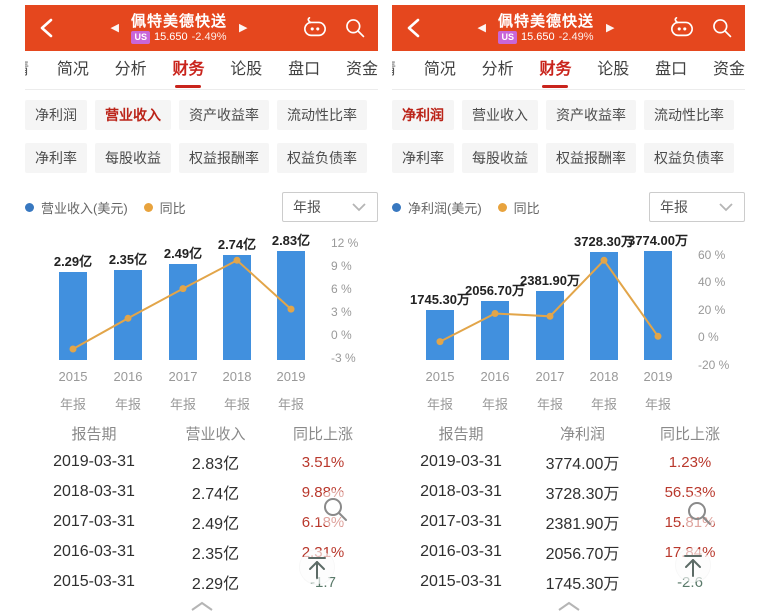 The width and height of the screenshot is (764, 614). What do you see at coordinates (537, 37) in the screenshot?
I see `stock-price: 15.650` at bounding box center [537, 37].